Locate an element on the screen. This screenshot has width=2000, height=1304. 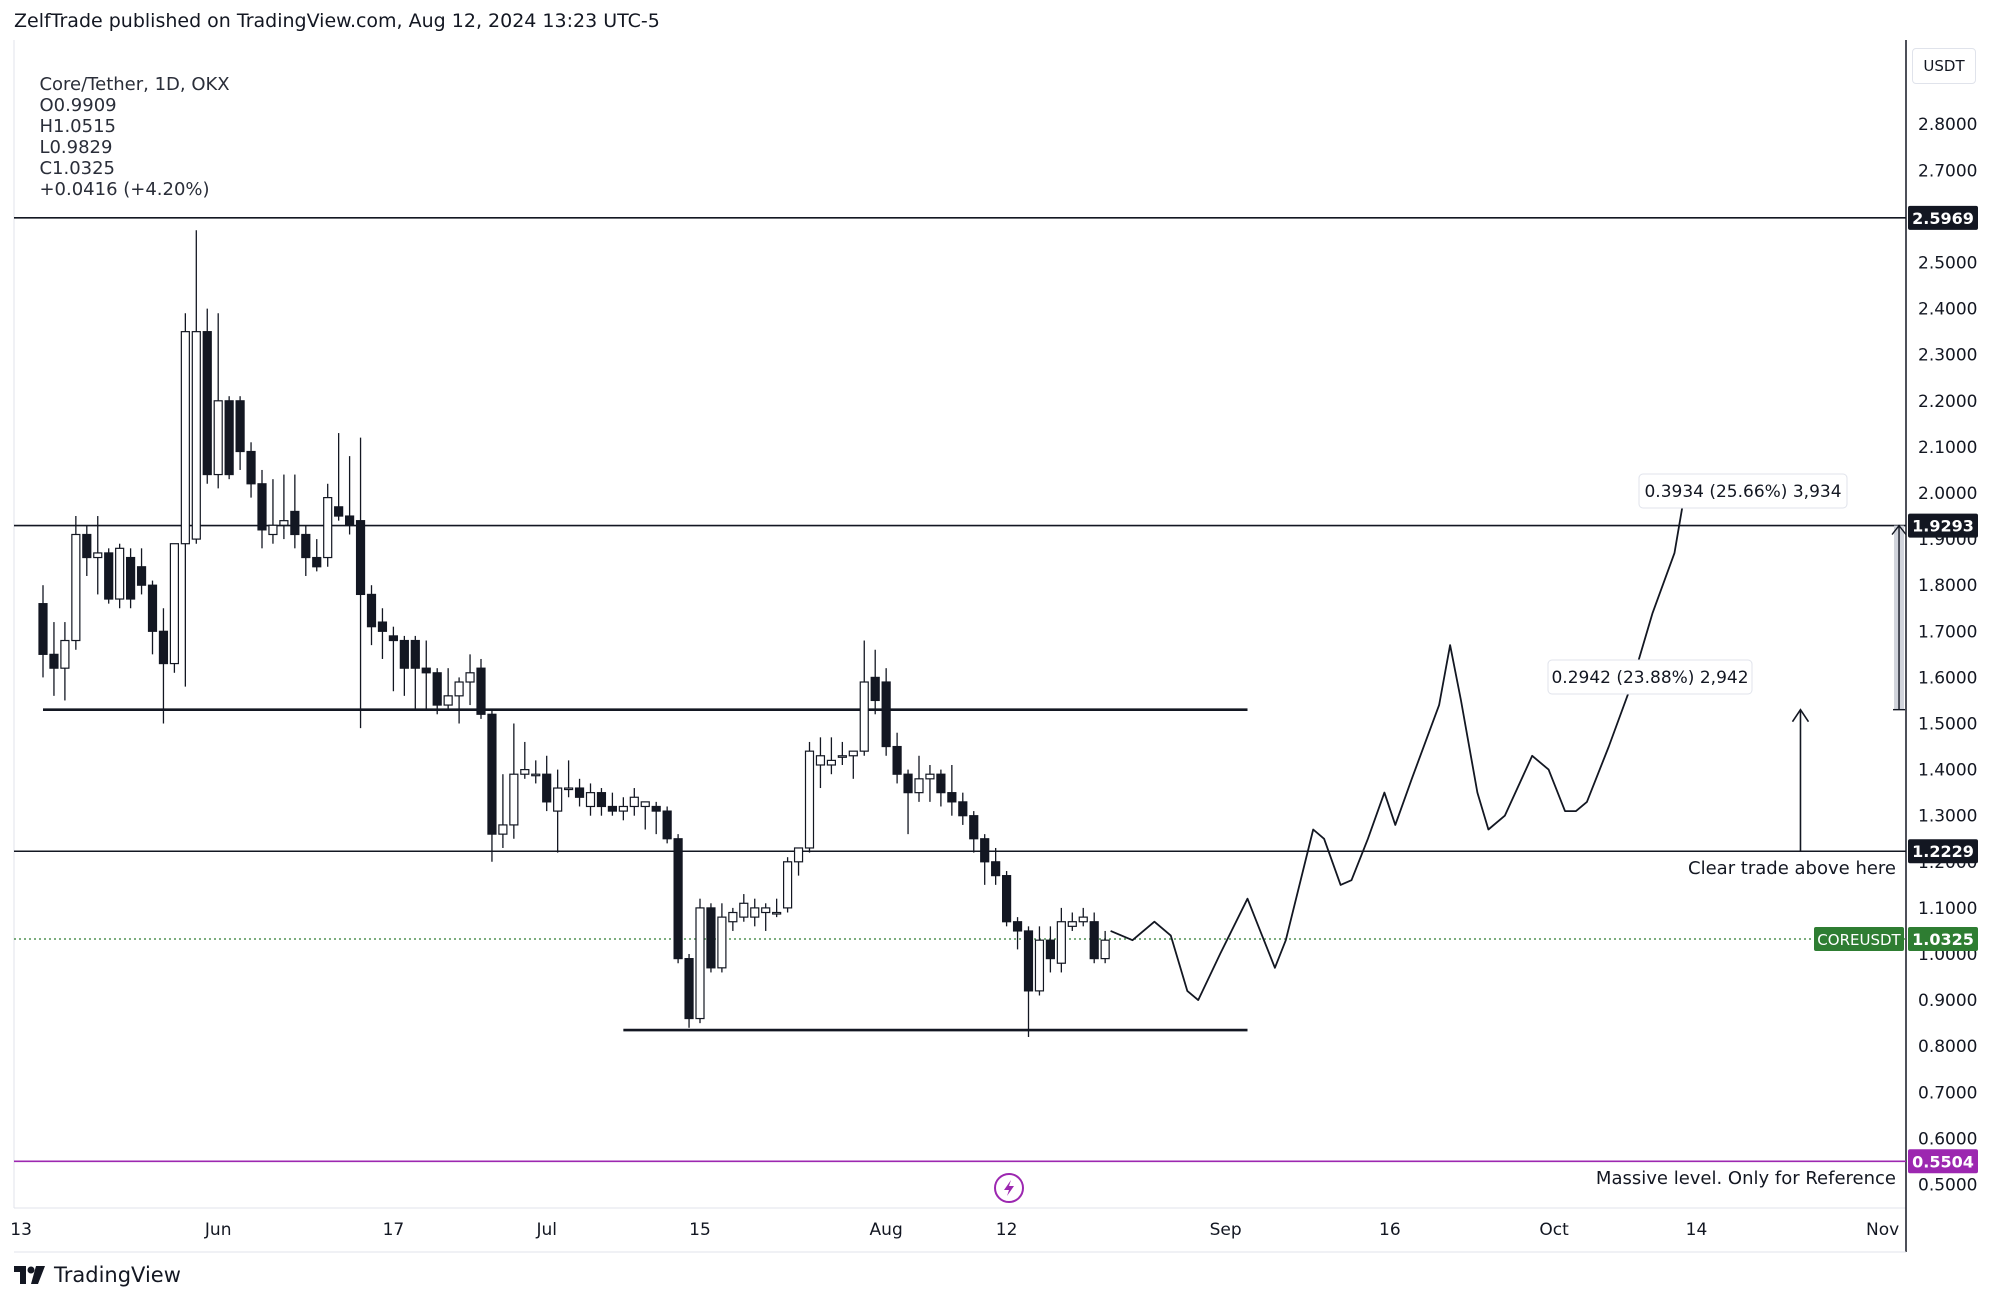
time-tick-label: 17 is located at coordinates (394, 1230).